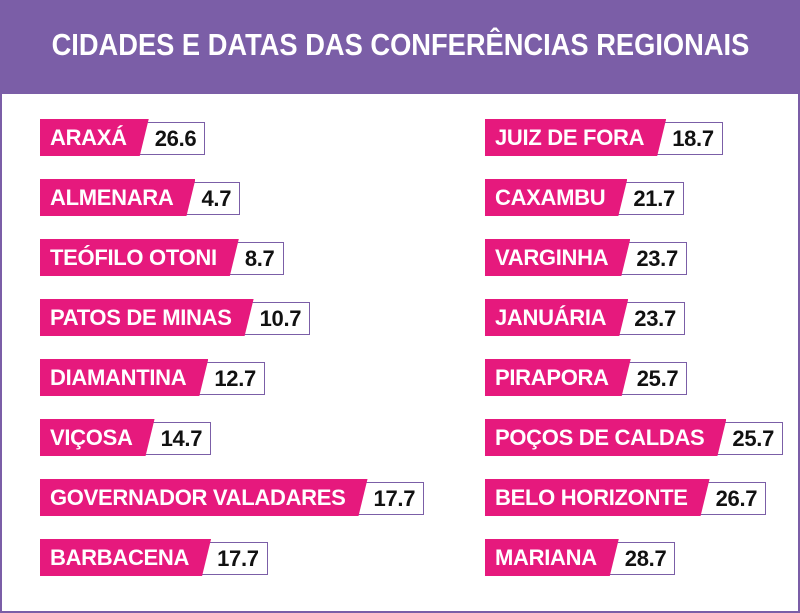 Image resolution: width=800 pixels, height=613 pixels. I want to click on city-label: ALMENARA, so click(117, 197).